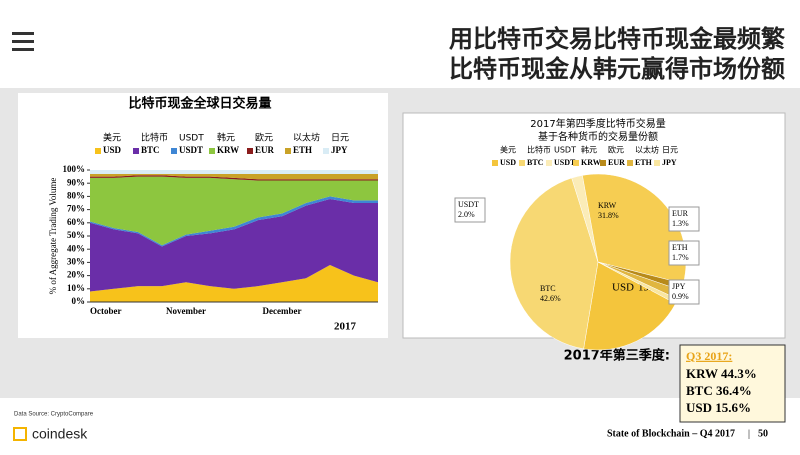  What do you see at coordinates (617, 69) in the screenshot?
I see `title-line: 比特币现金从韩元赢得市场份额` at bounding box center [617, 69].